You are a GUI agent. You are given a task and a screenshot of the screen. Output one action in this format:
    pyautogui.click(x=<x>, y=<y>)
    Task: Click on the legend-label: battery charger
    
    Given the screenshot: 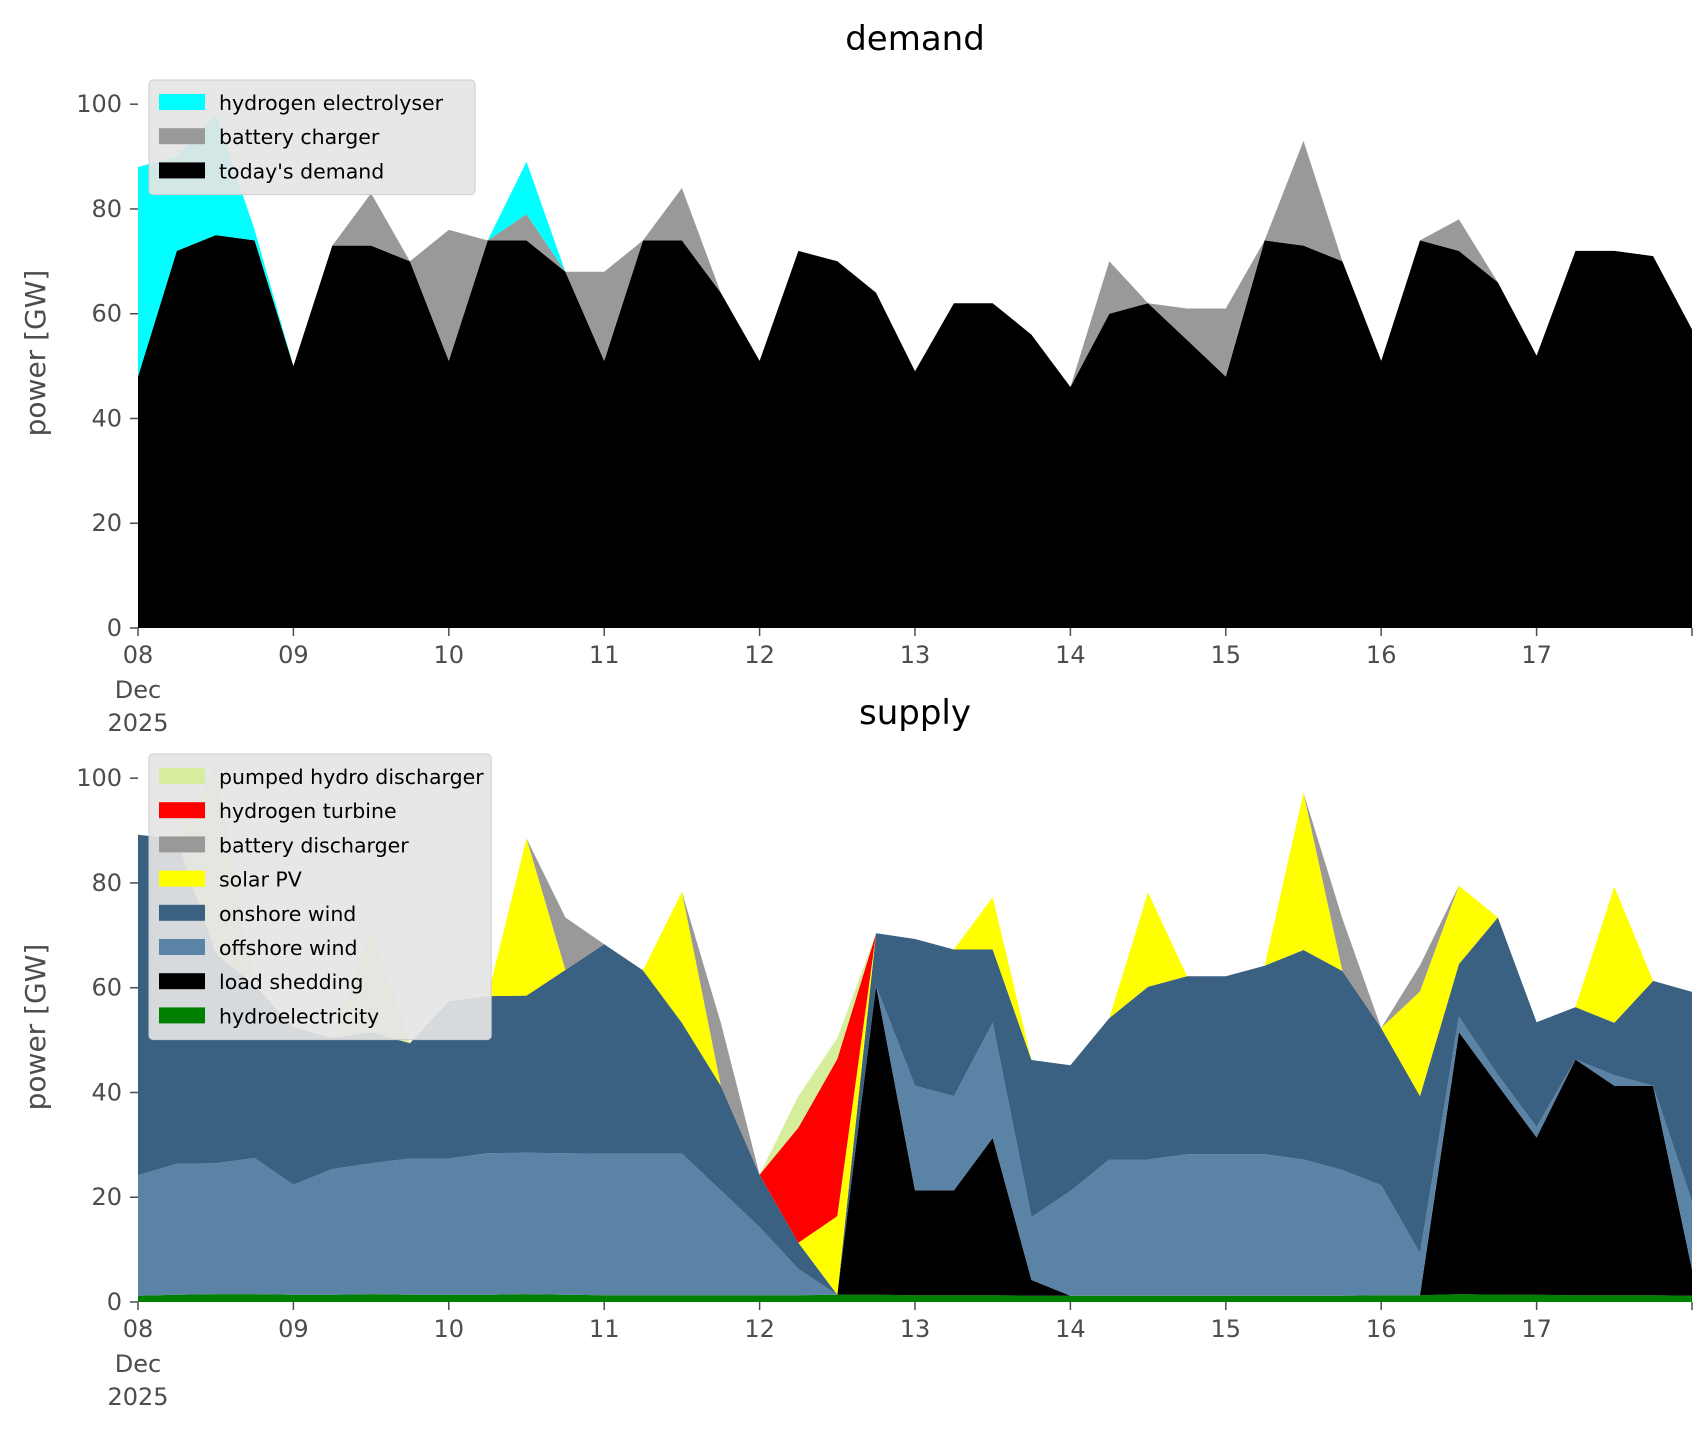 What is the action you would take?
    pyautogui.click(x=299, y=137)
    